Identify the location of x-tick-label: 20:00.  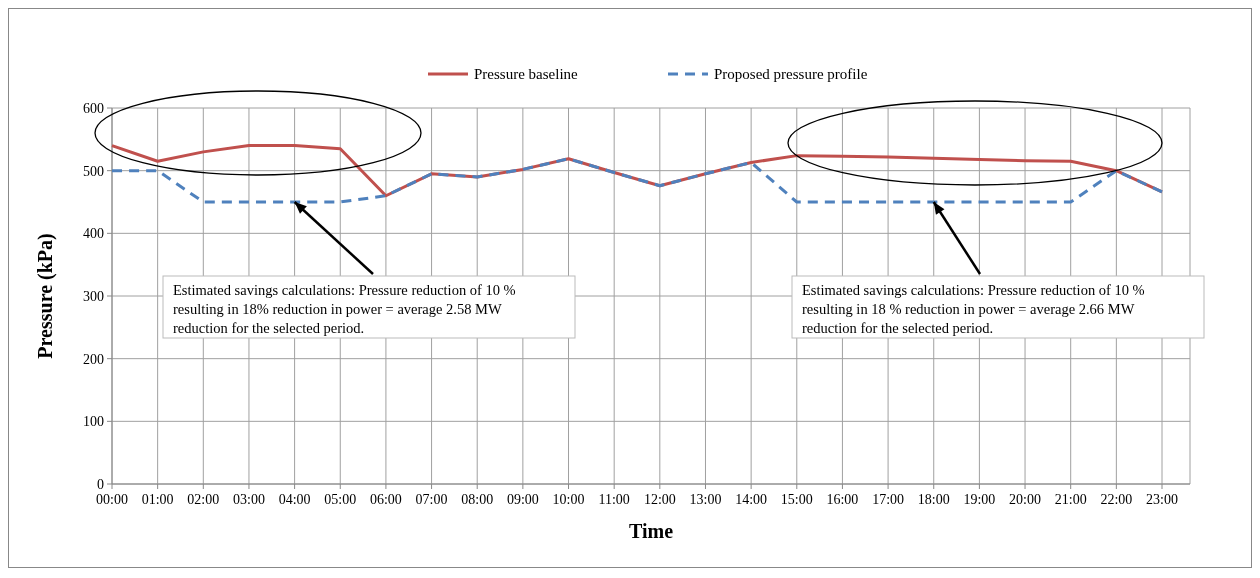
(1025, 499).